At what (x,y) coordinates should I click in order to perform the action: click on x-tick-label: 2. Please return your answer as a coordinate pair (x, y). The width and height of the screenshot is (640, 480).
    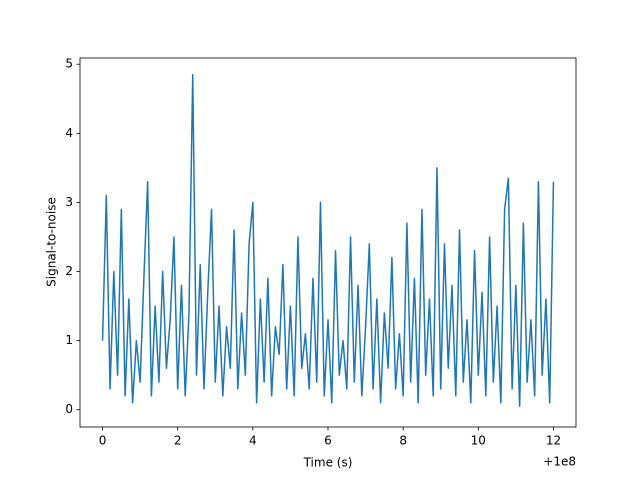
    Looking at the image, I should click on (178, 441).